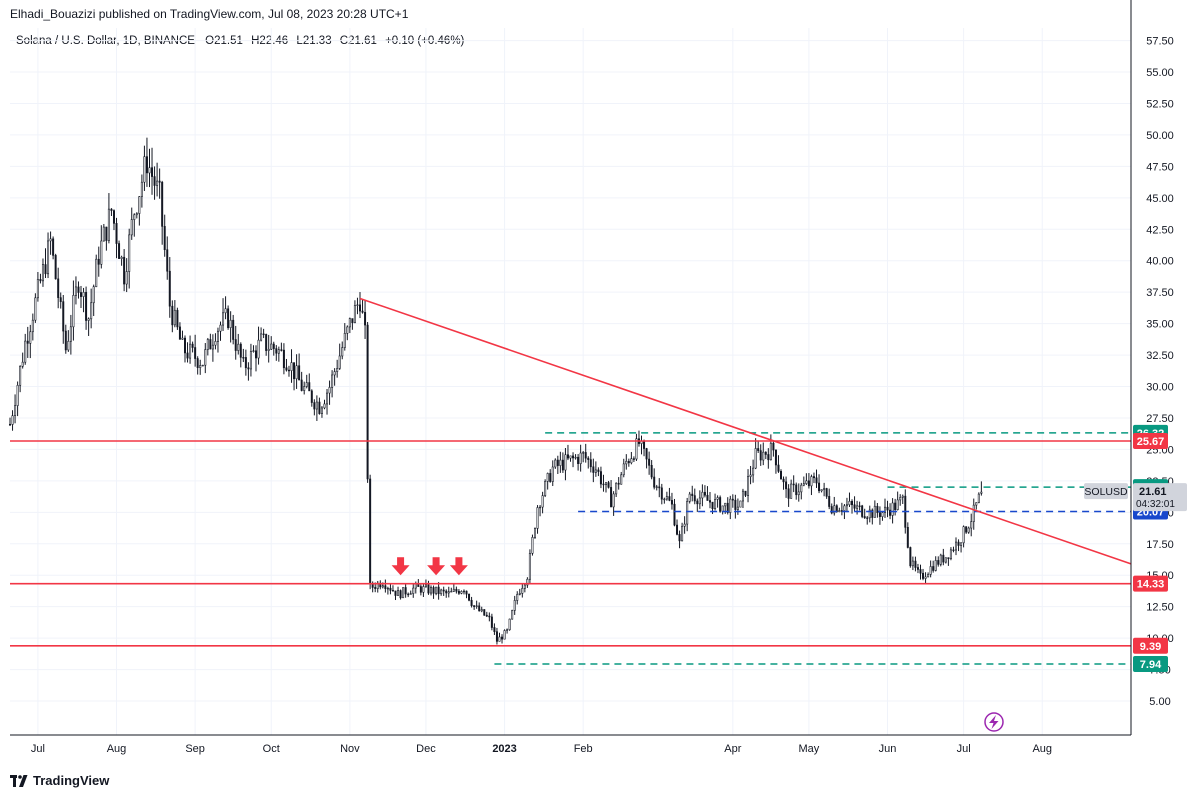  I want to click on tradingview-brand: TradingView, so click(59, 780).